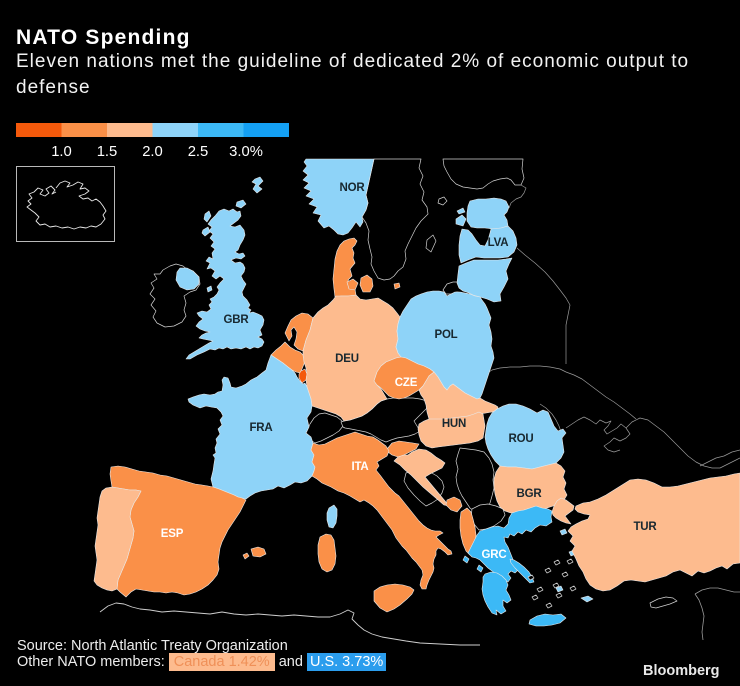 The image size is (740, 686). Describe the element at coordinates (406, 383) in the screenshot. I see `svg-text: CZE` at that location.